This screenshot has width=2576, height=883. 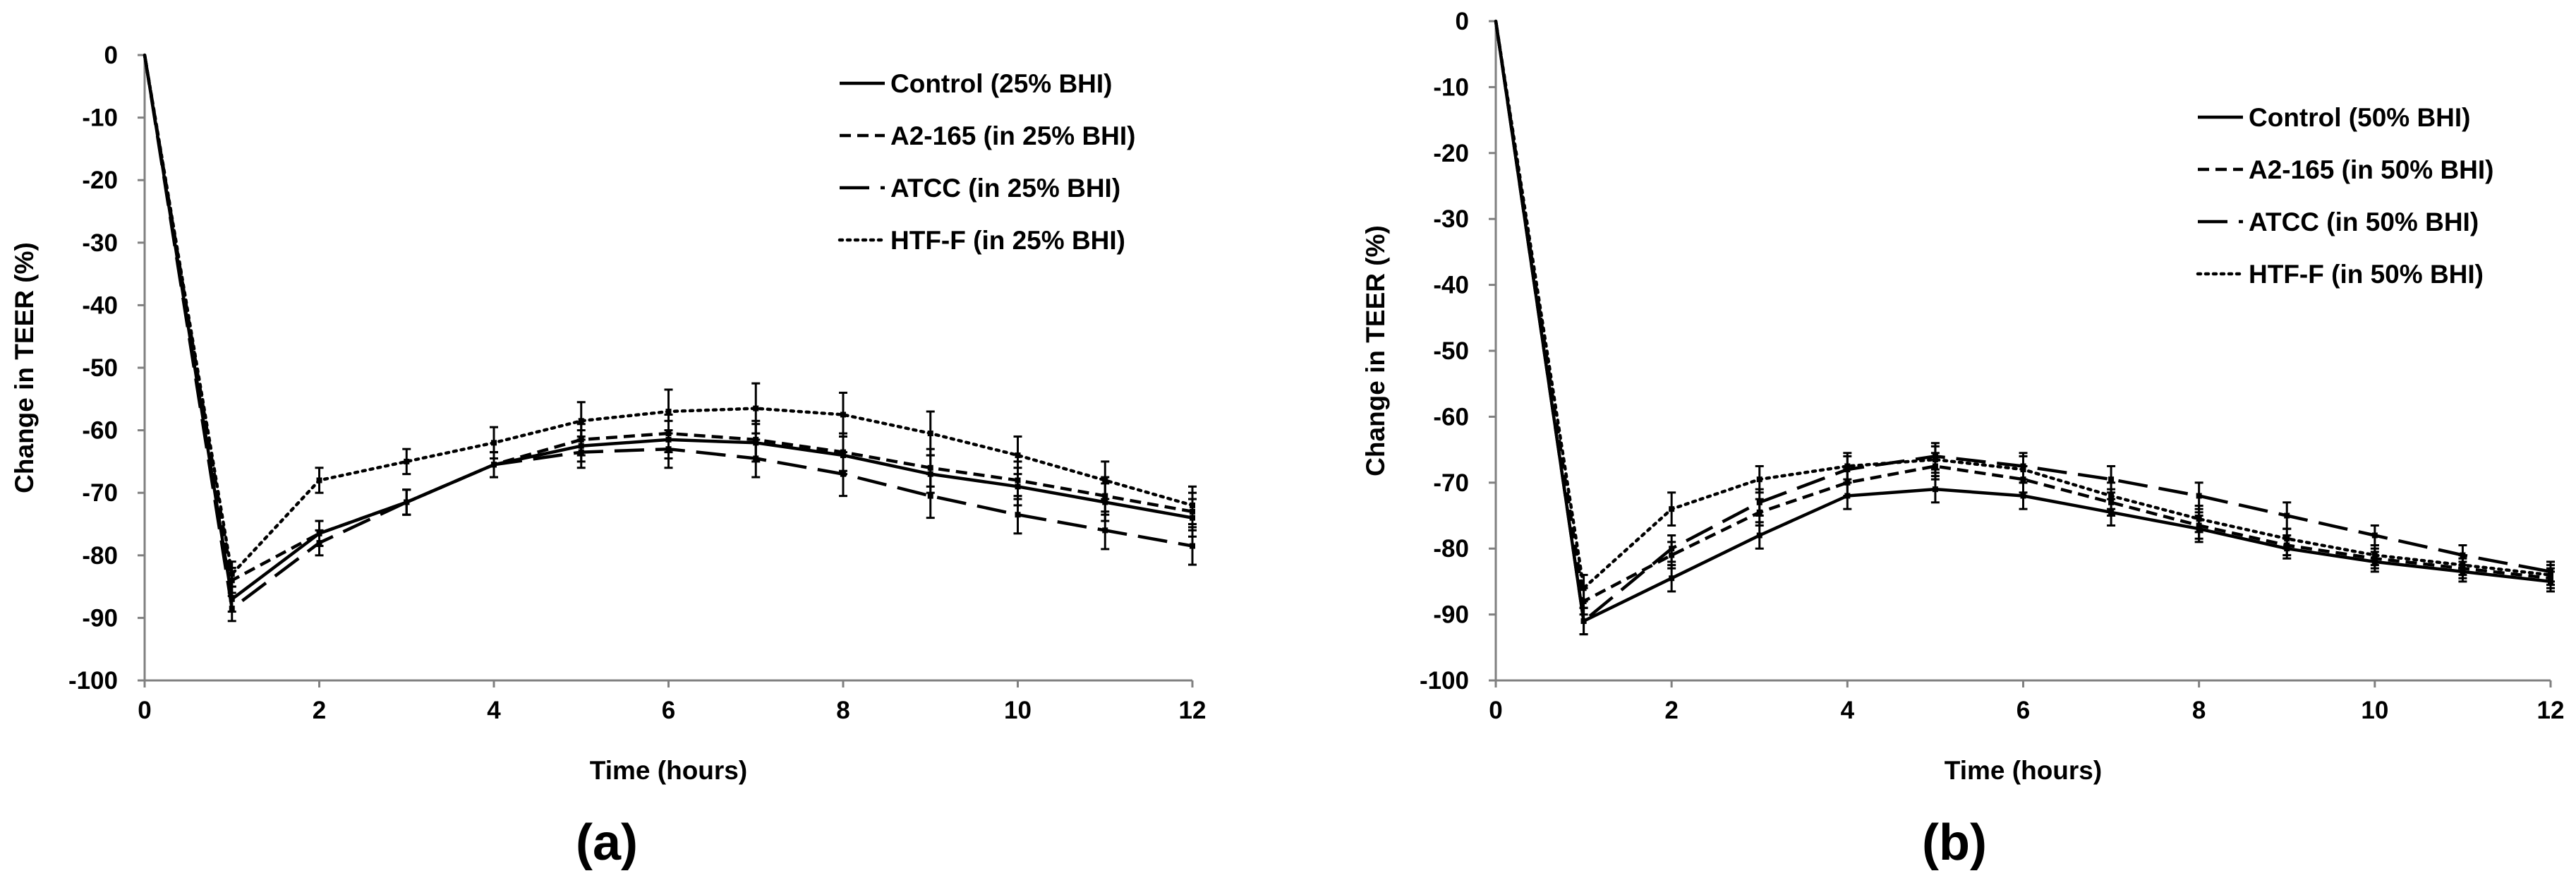 I want to click on y-tick-label: -100, so click(x=1445, y=681).